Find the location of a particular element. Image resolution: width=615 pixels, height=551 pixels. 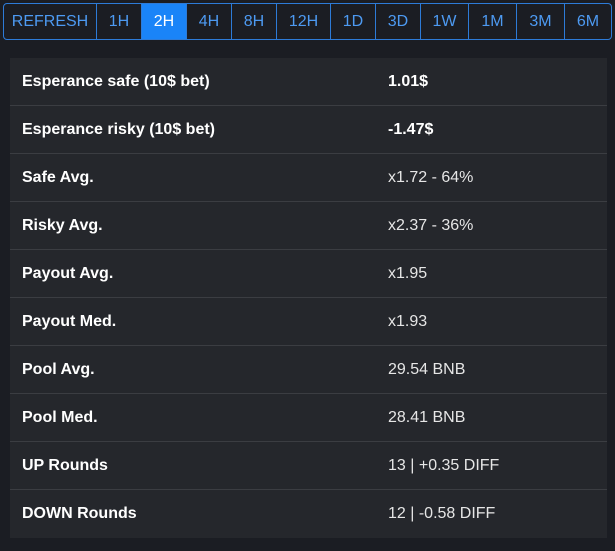

stat-value: x1.72 - 64% is located at coordinates (431, 177).